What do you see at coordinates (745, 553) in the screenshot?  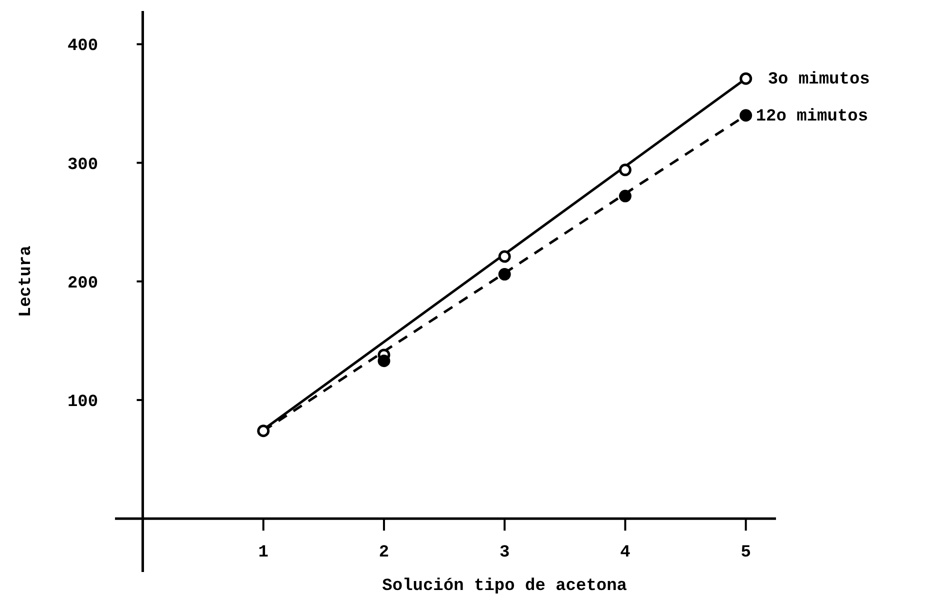 I see `x-tick-label: 5` at bounding box center [745, 553].